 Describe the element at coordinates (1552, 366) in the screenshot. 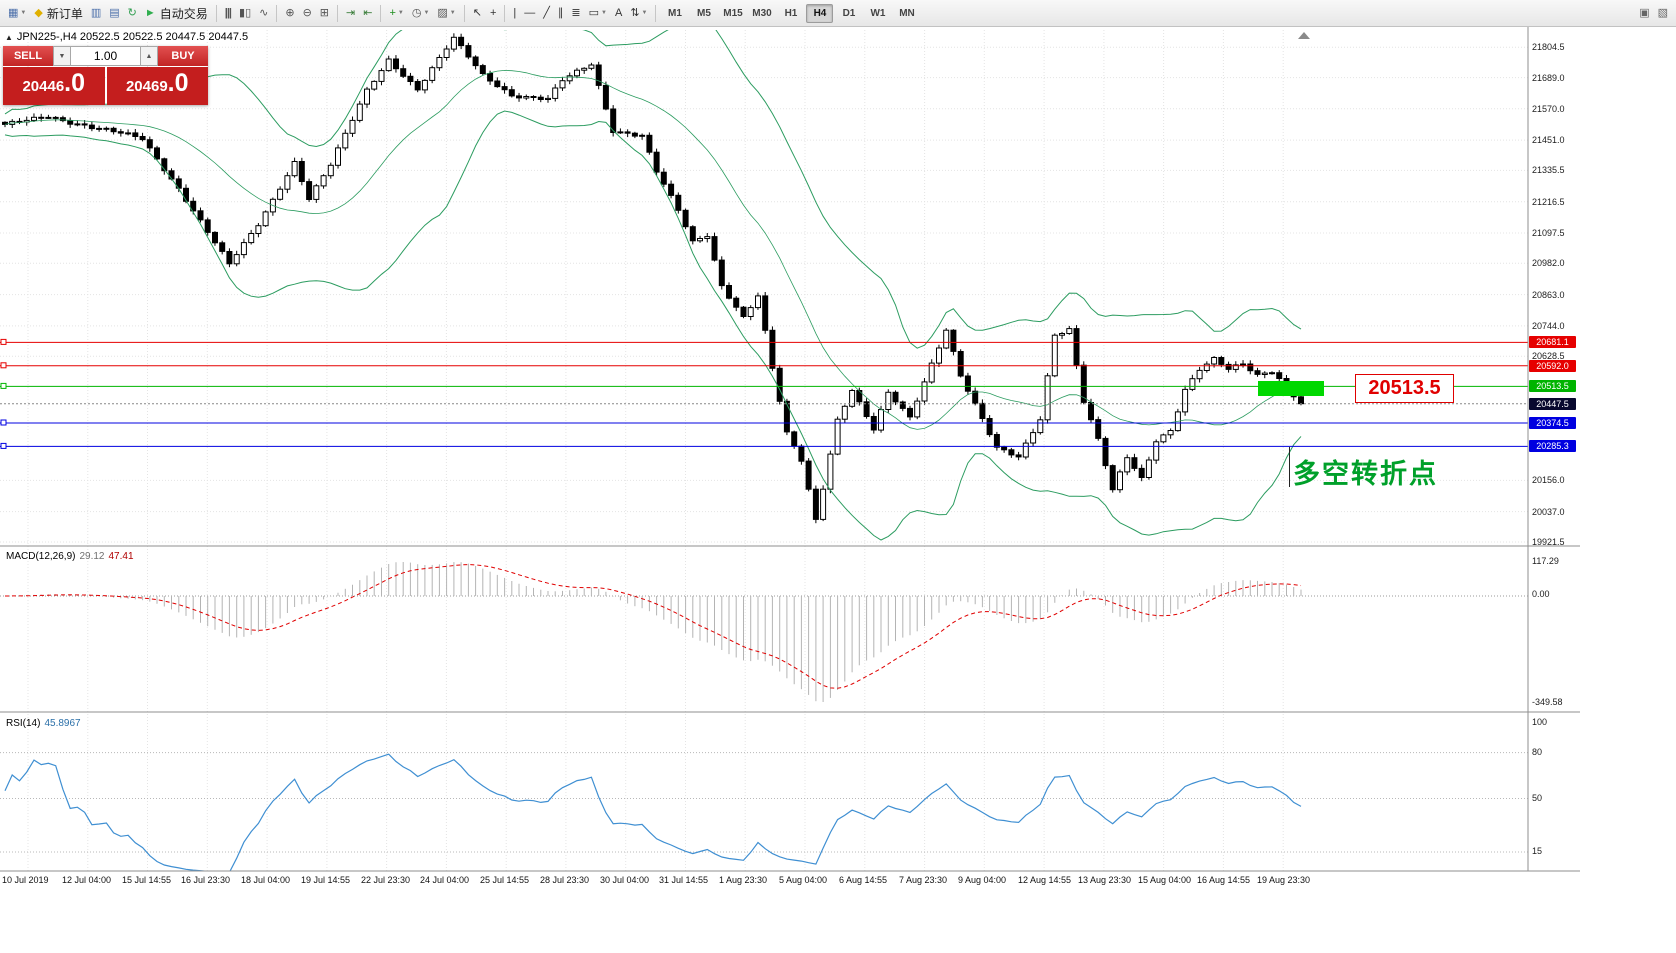

I see `hline-price-badge: 20592.0` at that location.